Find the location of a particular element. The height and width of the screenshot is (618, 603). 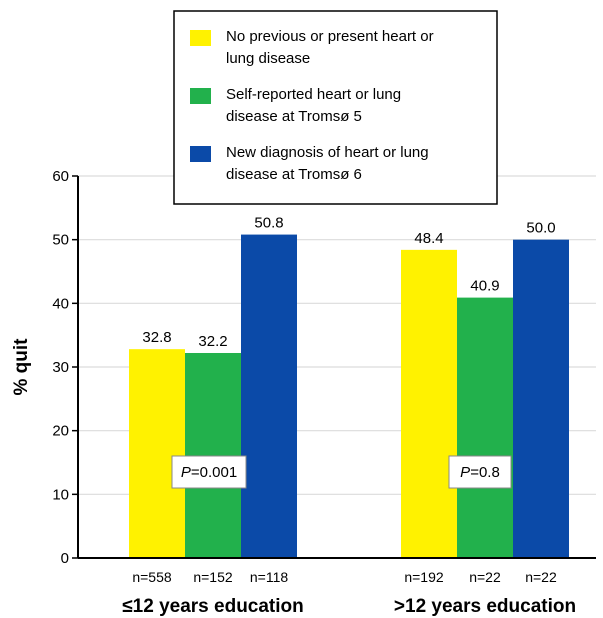

data-label: 32.8 is located at coordinates (156, 337).